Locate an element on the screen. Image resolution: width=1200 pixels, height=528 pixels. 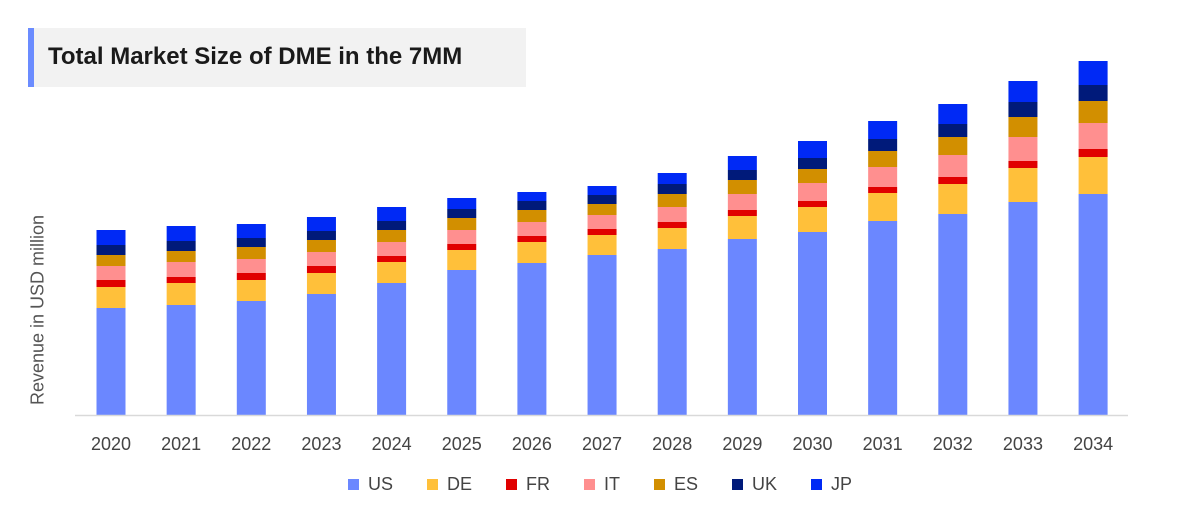
bar-jp-2023 is located at coordinates (321, 224).